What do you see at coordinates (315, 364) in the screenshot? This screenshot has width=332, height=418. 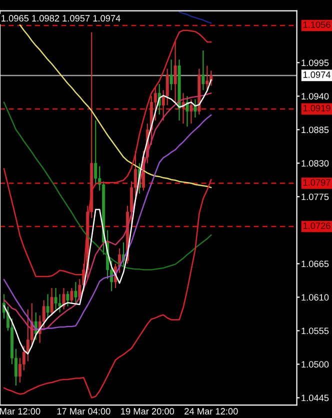 I see `y-tick-label: 1.0500` at bounding box center [315, 364].